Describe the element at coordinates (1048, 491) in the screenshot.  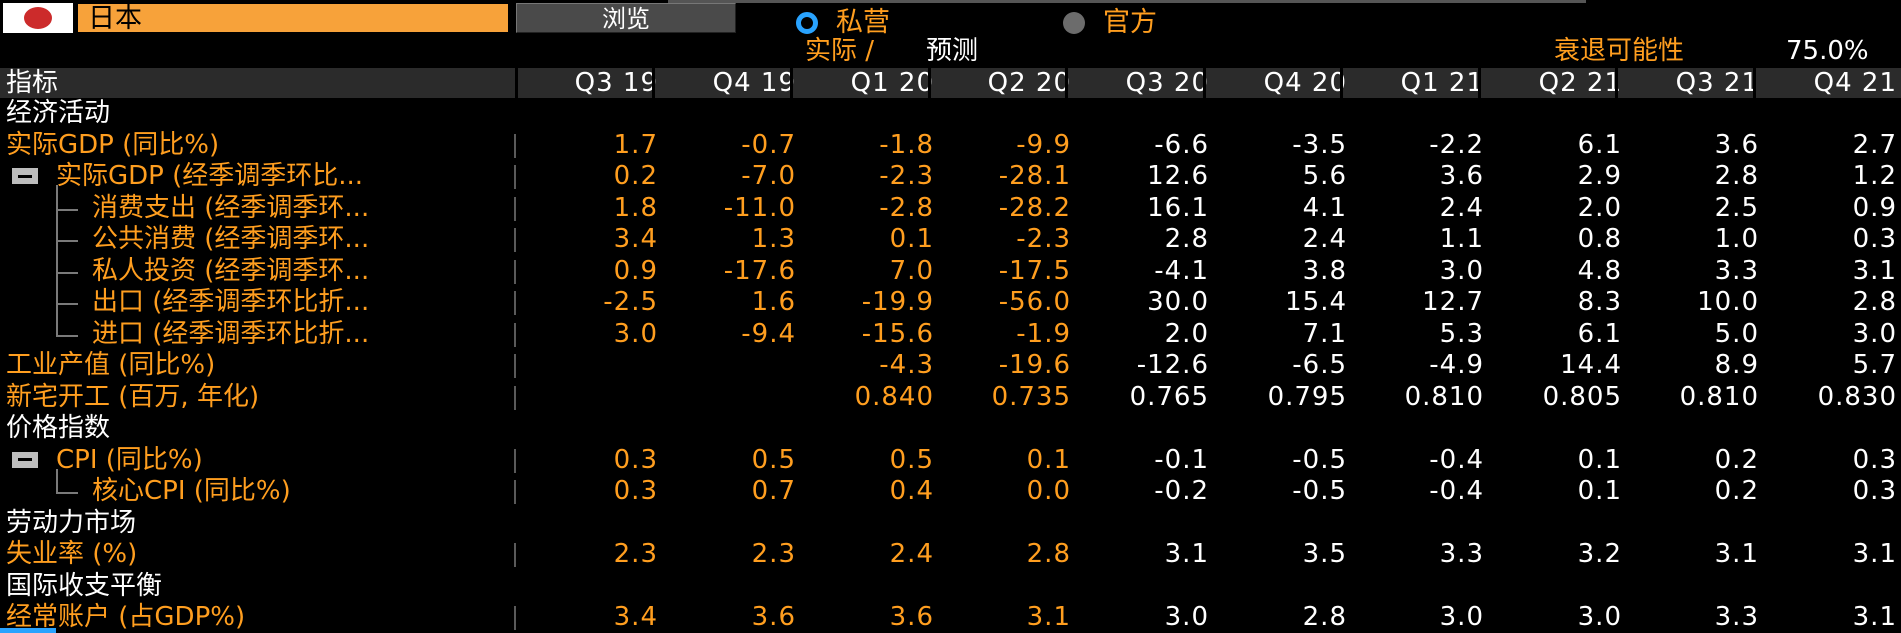
I see `actual-value-cell: 0.0` at that location.